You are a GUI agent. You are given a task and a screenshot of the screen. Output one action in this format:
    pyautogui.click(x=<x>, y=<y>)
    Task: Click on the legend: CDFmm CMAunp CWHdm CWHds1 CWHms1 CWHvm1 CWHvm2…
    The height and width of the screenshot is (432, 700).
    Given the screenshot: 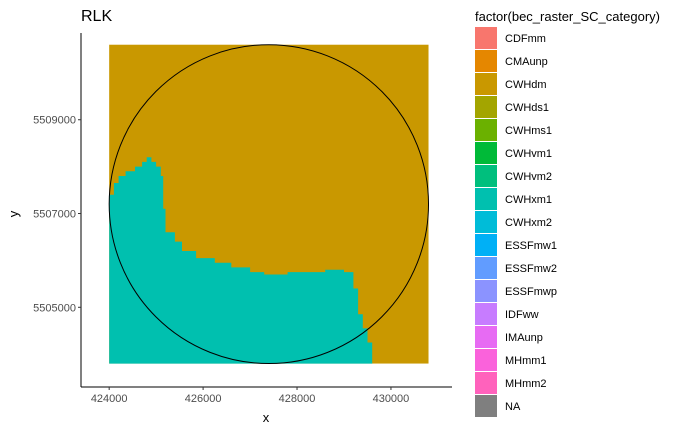 What is the action you would take?
    pyautogui.click(x=516, y=222)
    